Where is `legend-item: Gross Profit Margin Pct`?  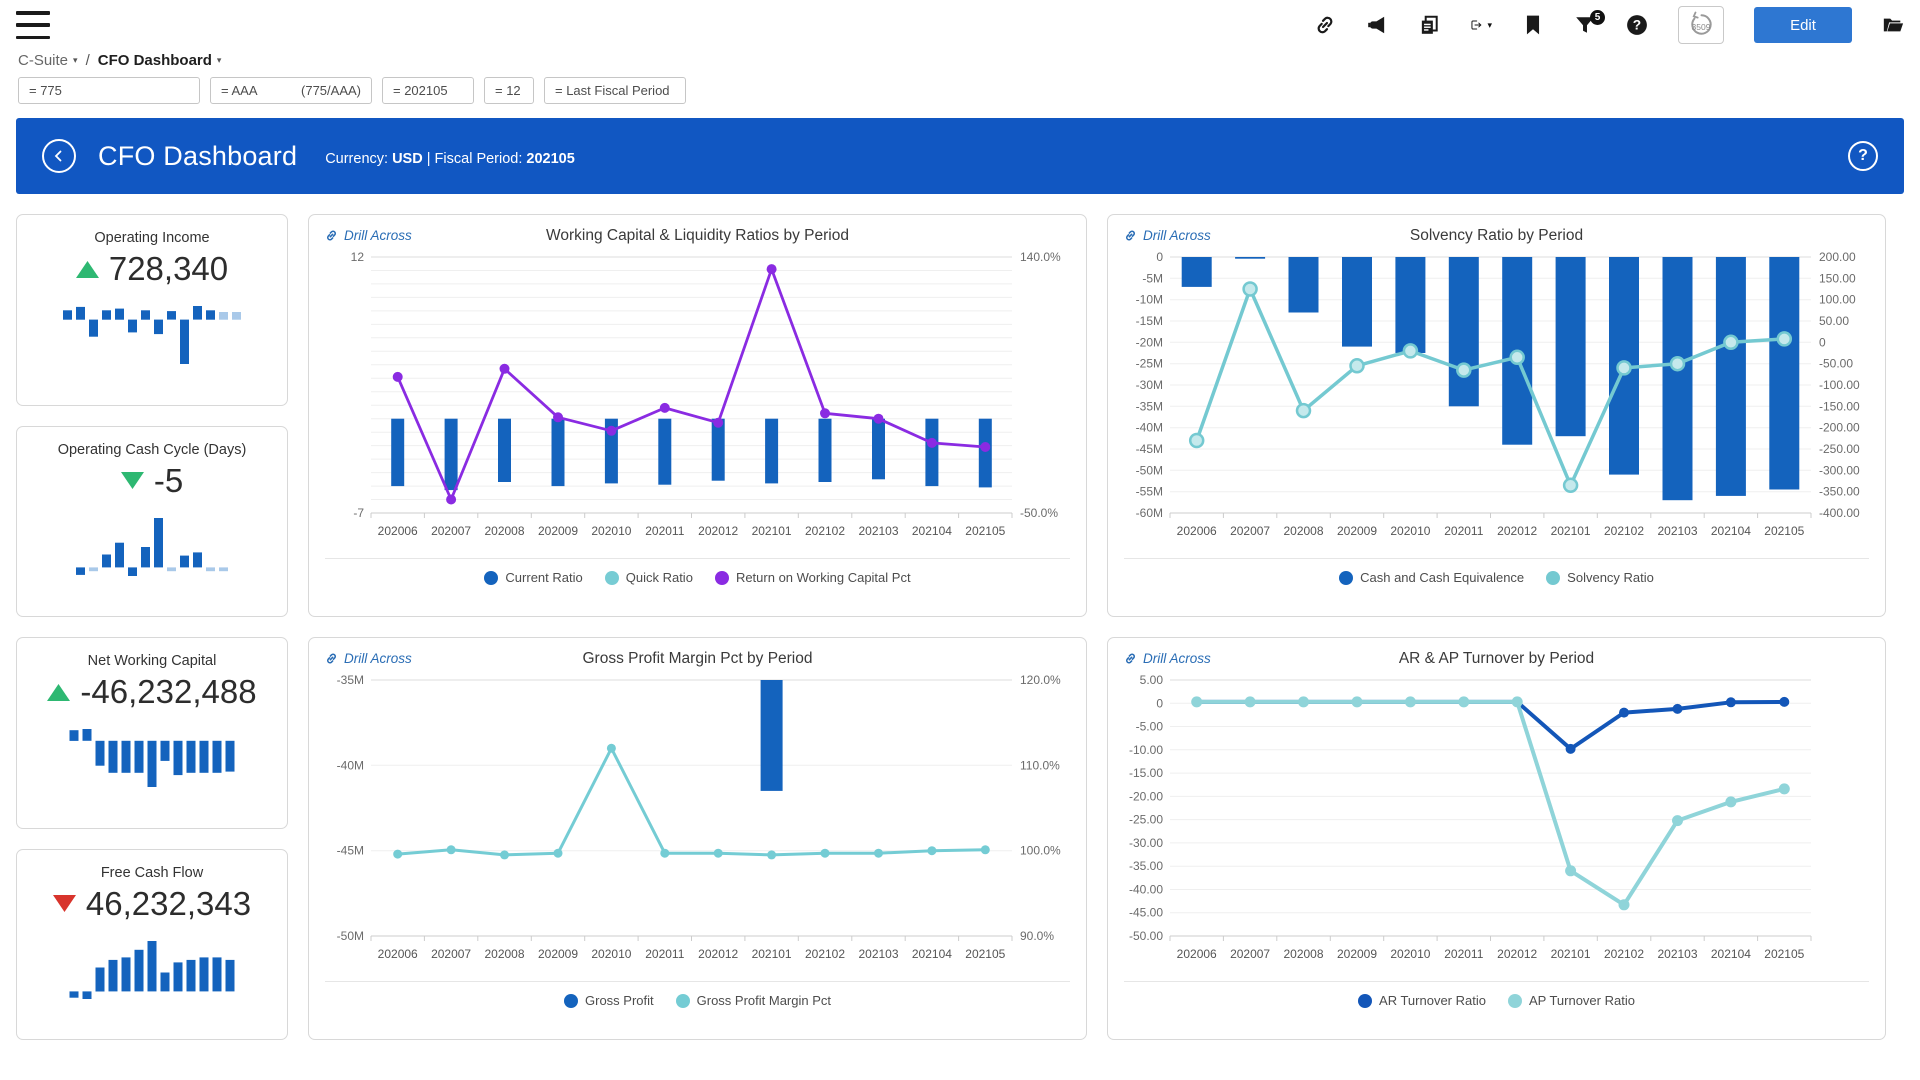 legend-item: Gross Profit Margin Pct is located at coordinates (753, 1000).